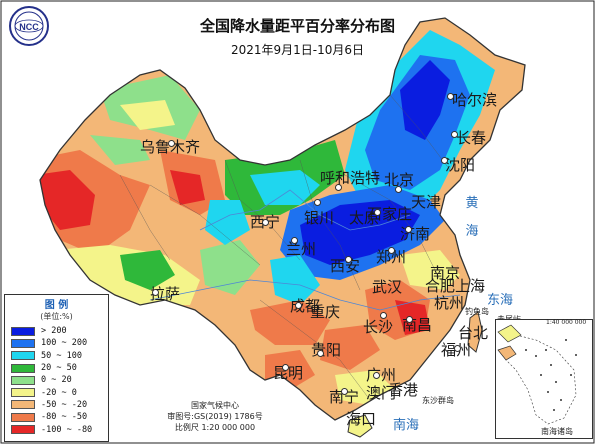  I want to click on legend-row: > 200, so click(56, 331).